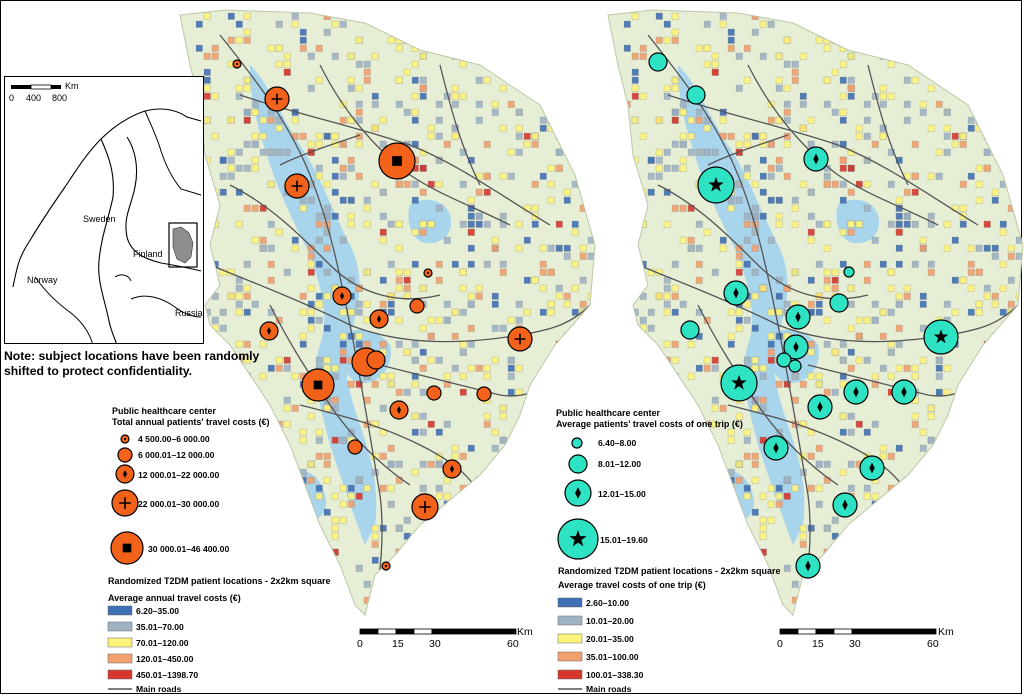  What do you see at coordinates (894, 631) in the screenshot?
I see `scale-segment` at bounding box center [894, 631].